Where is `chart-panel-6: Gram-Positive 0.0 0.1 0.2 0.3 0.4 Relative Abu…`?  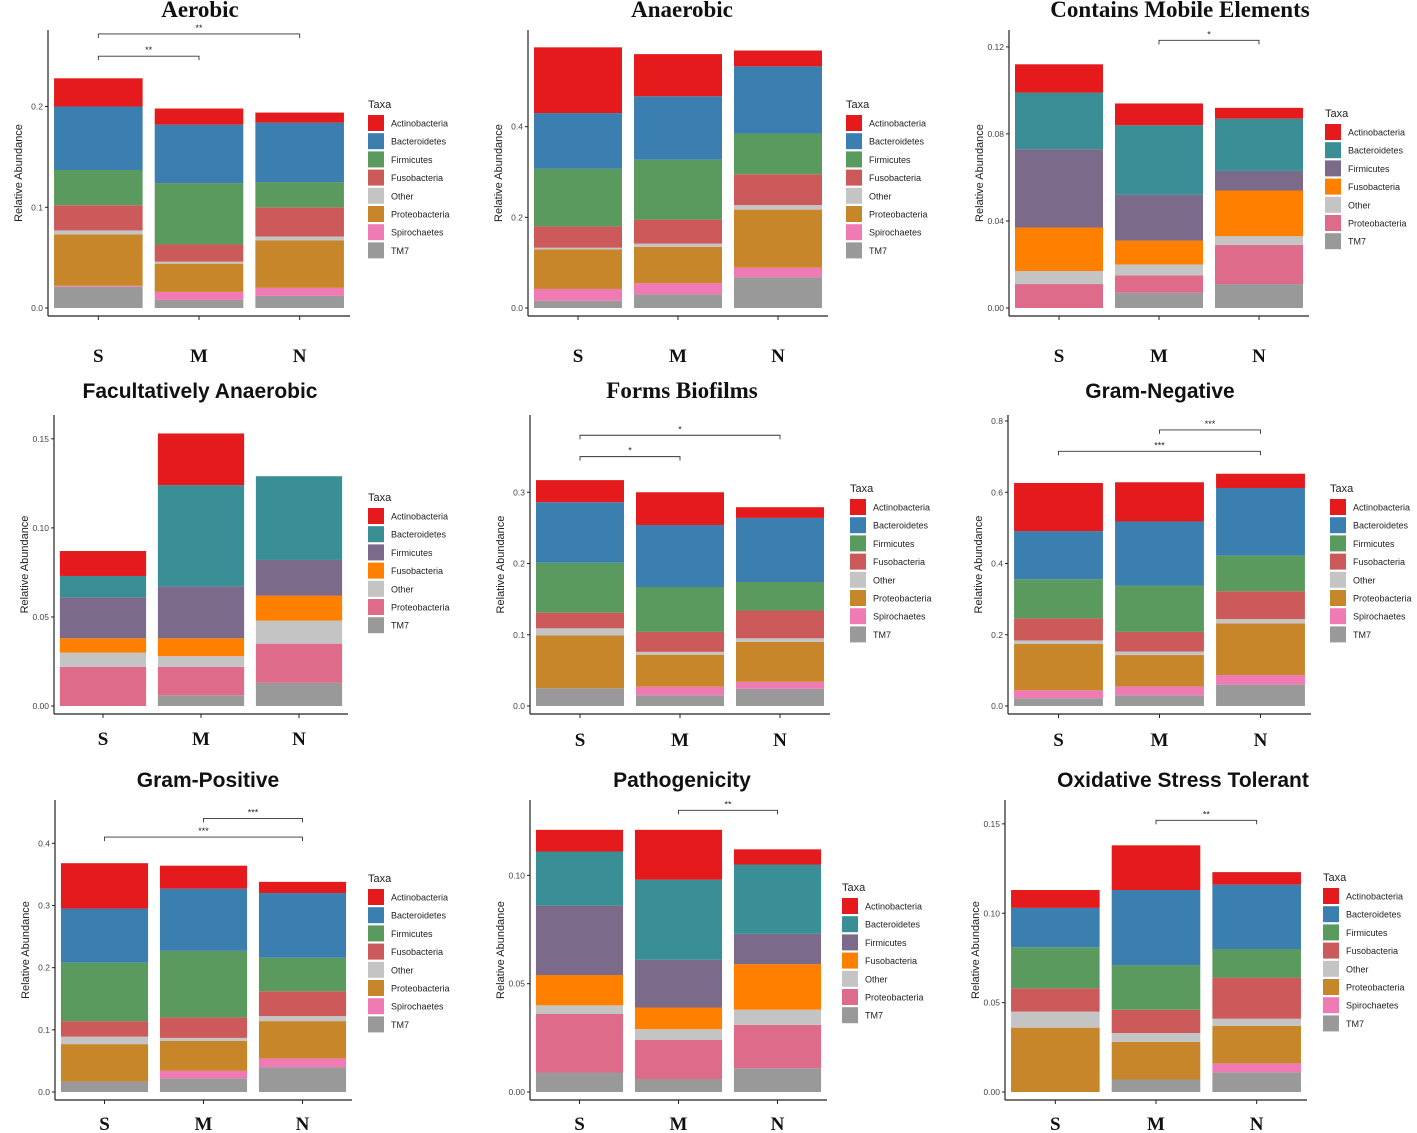
chart-panel-6: Gram-Positive 0.0 0.1 0.2 0.3 0.4 Relative Abu… is located at coordinates (235, 951).